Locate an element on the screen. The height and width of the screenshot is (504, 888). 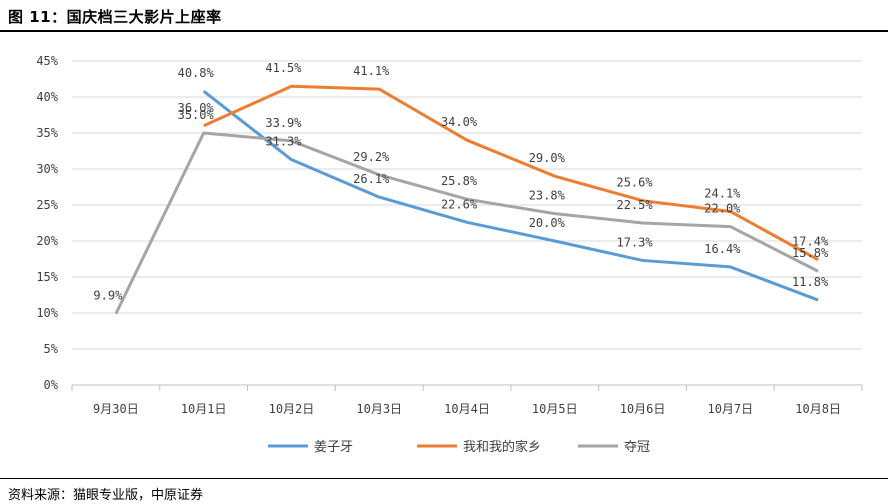
data-label: 17.3% is located at coordinates (634, 242).